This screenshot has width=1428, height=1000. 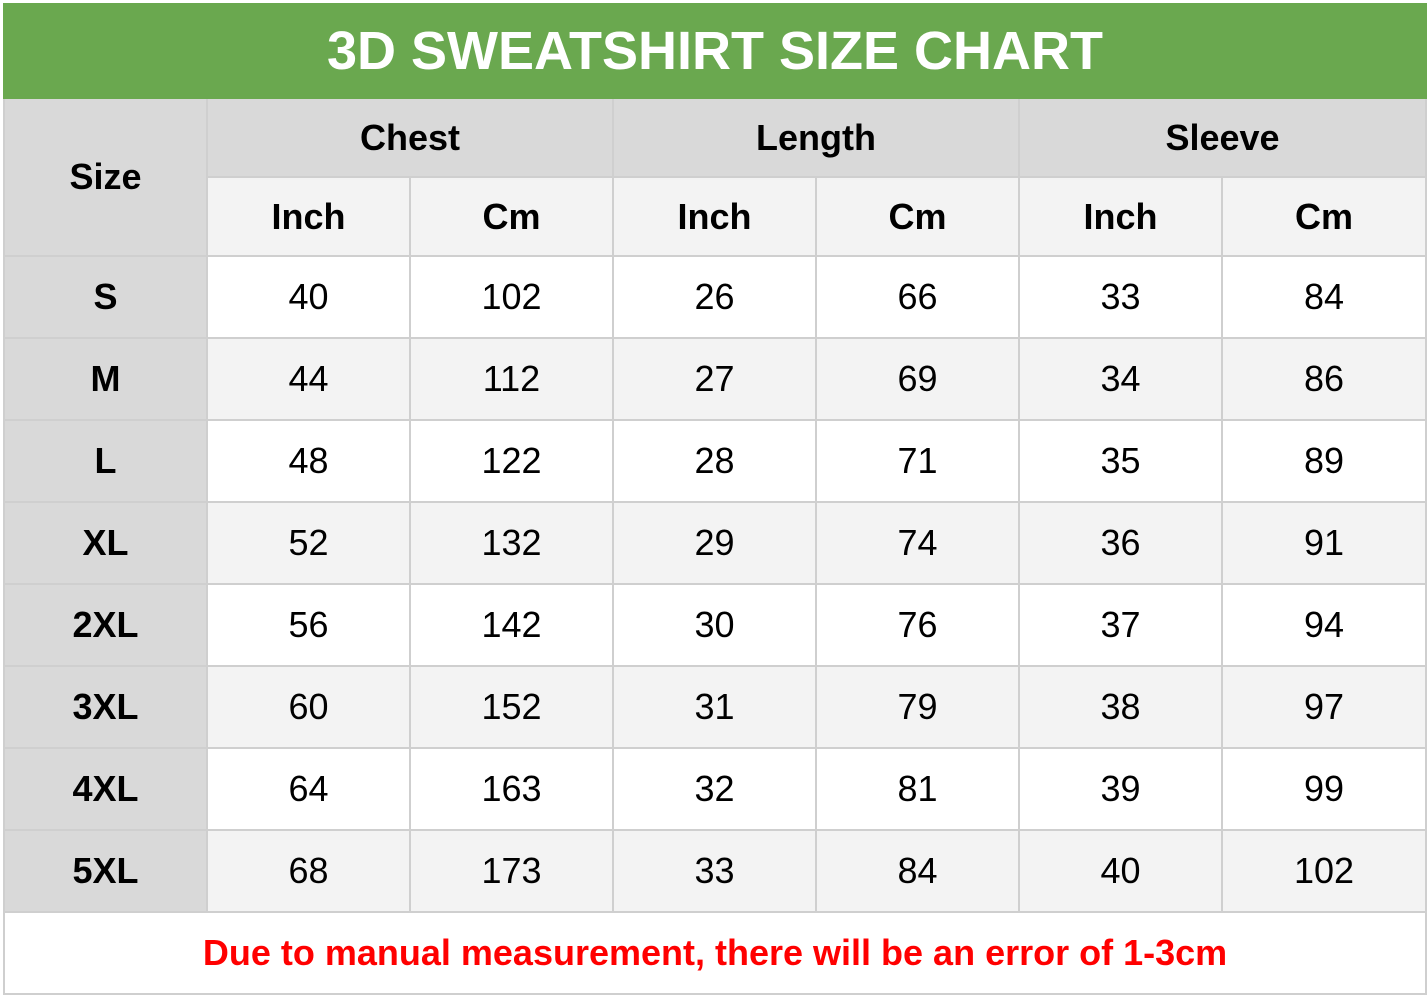 I want to click on size-cell: M, so click(x=105, y=379).